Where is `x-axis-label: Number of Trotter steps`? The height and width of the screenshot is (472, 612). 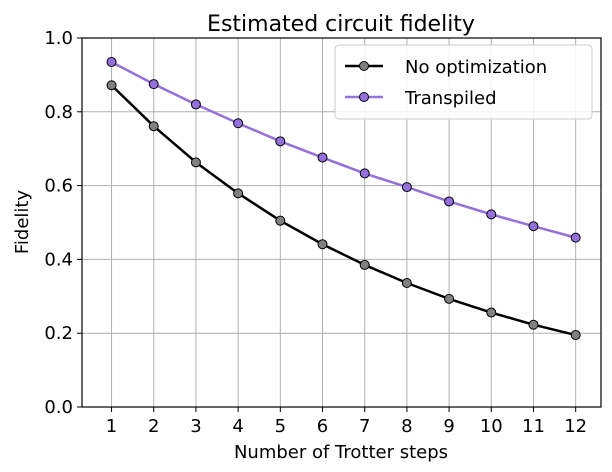
x-axis-label: Number of Trotter steps is located at coordinates (341, 452).